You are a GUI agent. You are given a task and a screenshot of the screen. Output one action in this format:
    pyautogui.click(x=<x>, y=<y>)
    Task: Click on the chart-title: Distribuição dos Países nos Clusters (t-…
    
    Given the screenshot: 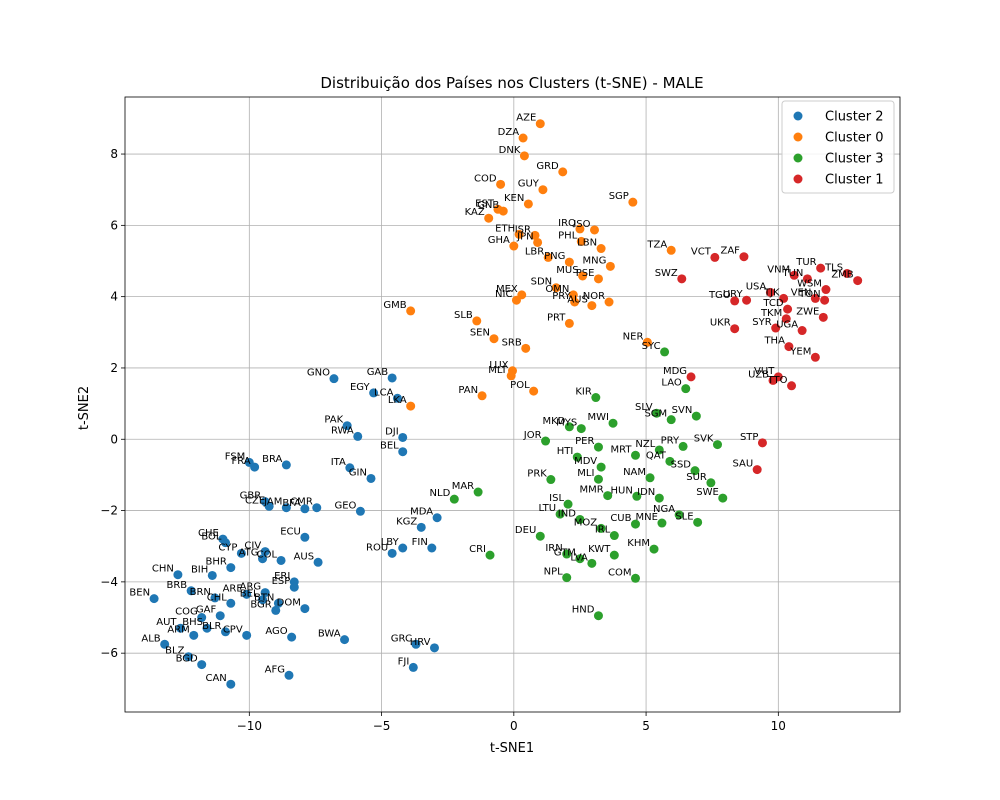 What is the action you would take?
    pyautogui.click(x=511, y=83)
    